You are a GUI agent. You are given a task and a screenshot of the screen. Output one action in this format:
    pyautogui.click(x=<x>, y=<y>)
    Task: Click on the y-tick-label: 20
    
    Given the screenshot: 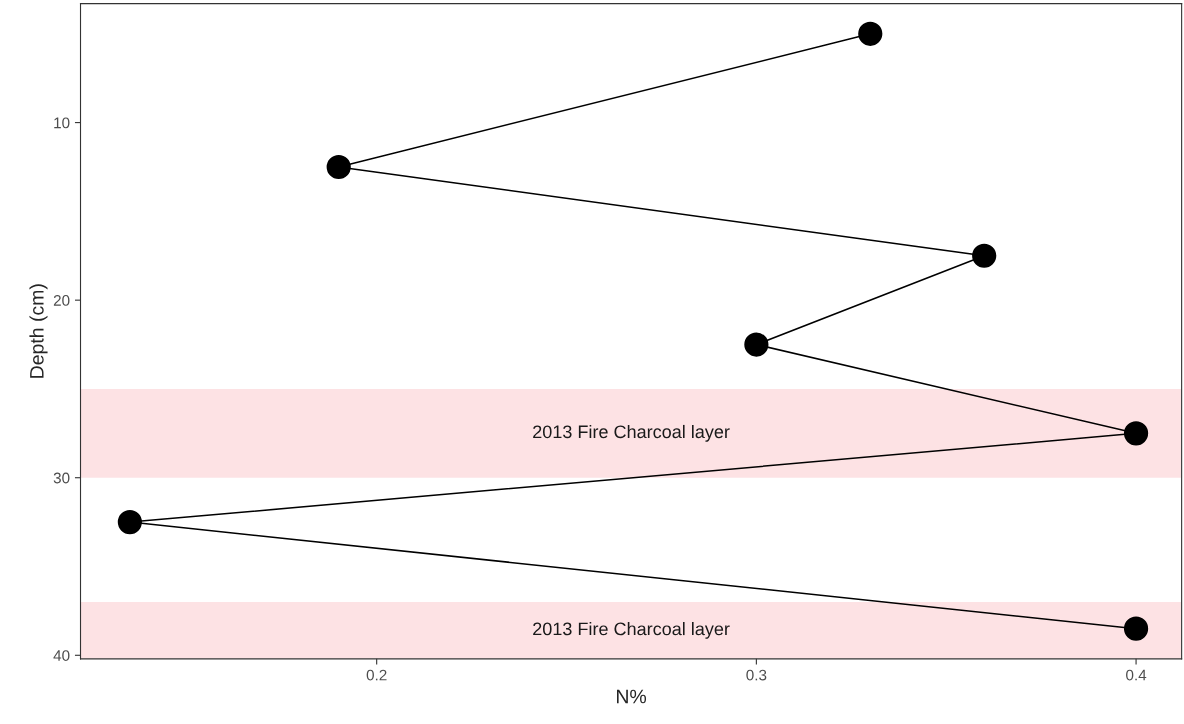 What is the action you would take?
    pyautogui.click(x=61, y=300)
    